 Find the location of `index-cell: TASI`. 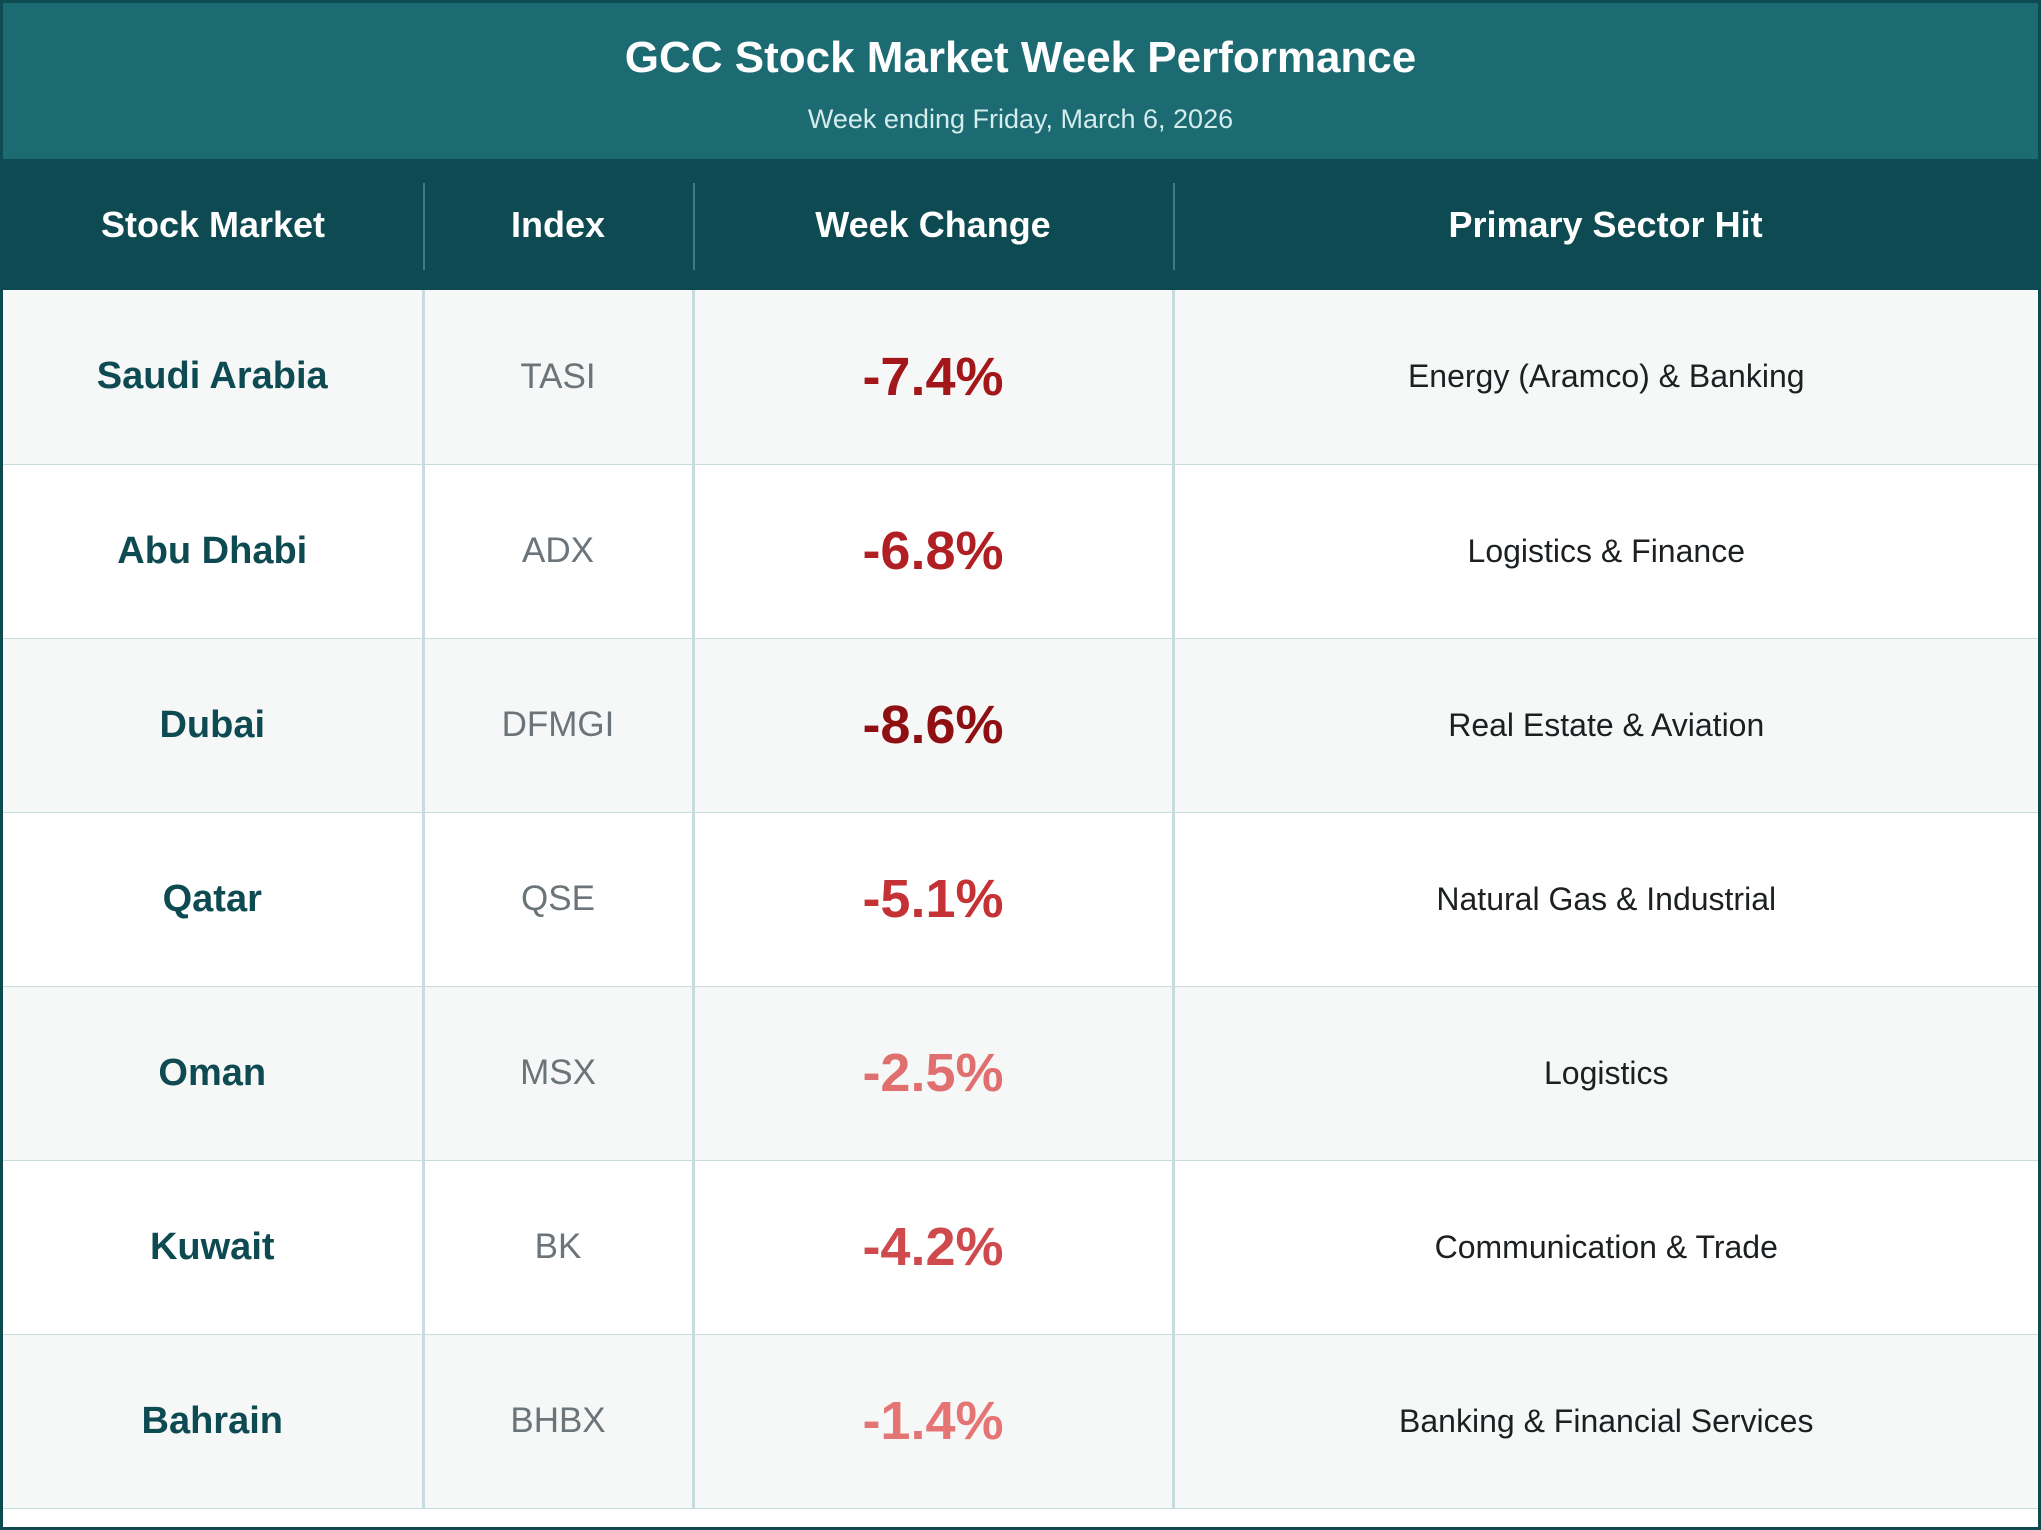

index-cell: TASI is located at coordinates (557, 377).